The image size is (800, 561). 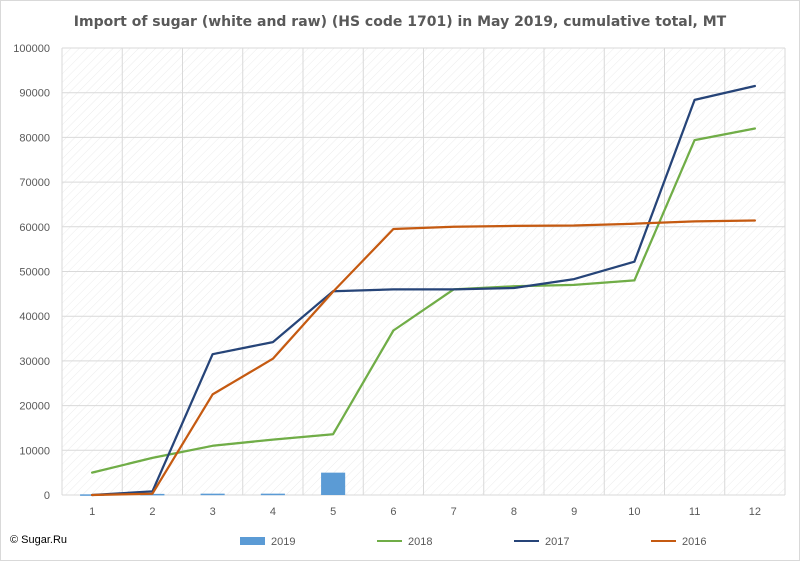 What do you see at coordinates (92, 512) in the screenshot?
I see `x-tick-label: 1` at bounding box center [92, 512].